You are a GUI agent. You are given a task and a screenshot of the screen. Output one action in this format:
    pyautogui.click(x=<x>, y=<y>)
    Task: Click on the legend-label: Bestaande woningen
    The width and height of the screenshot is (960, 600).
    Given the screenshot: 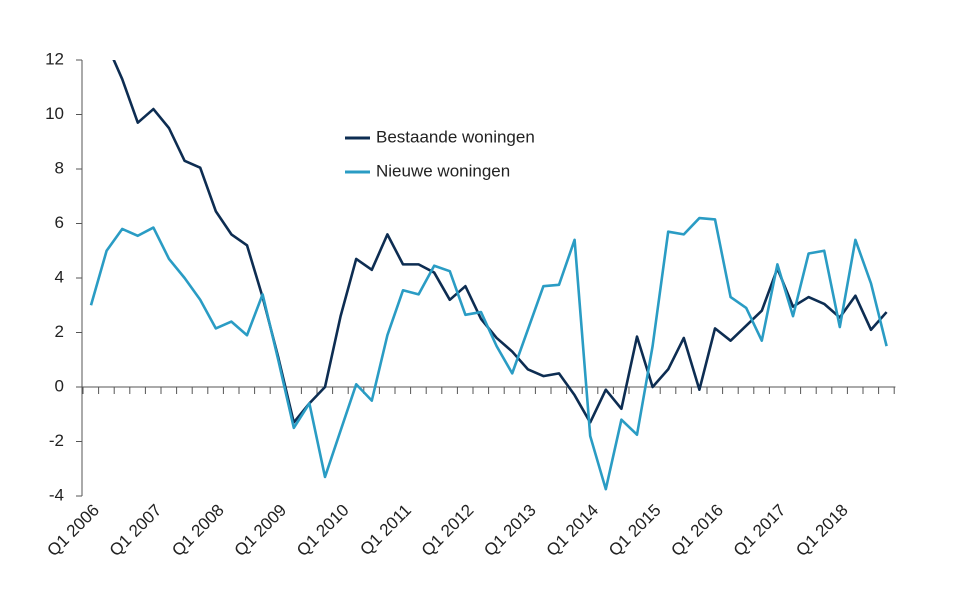 What is the action you would take?
    pyautogui.click(x=455, y=136)
    